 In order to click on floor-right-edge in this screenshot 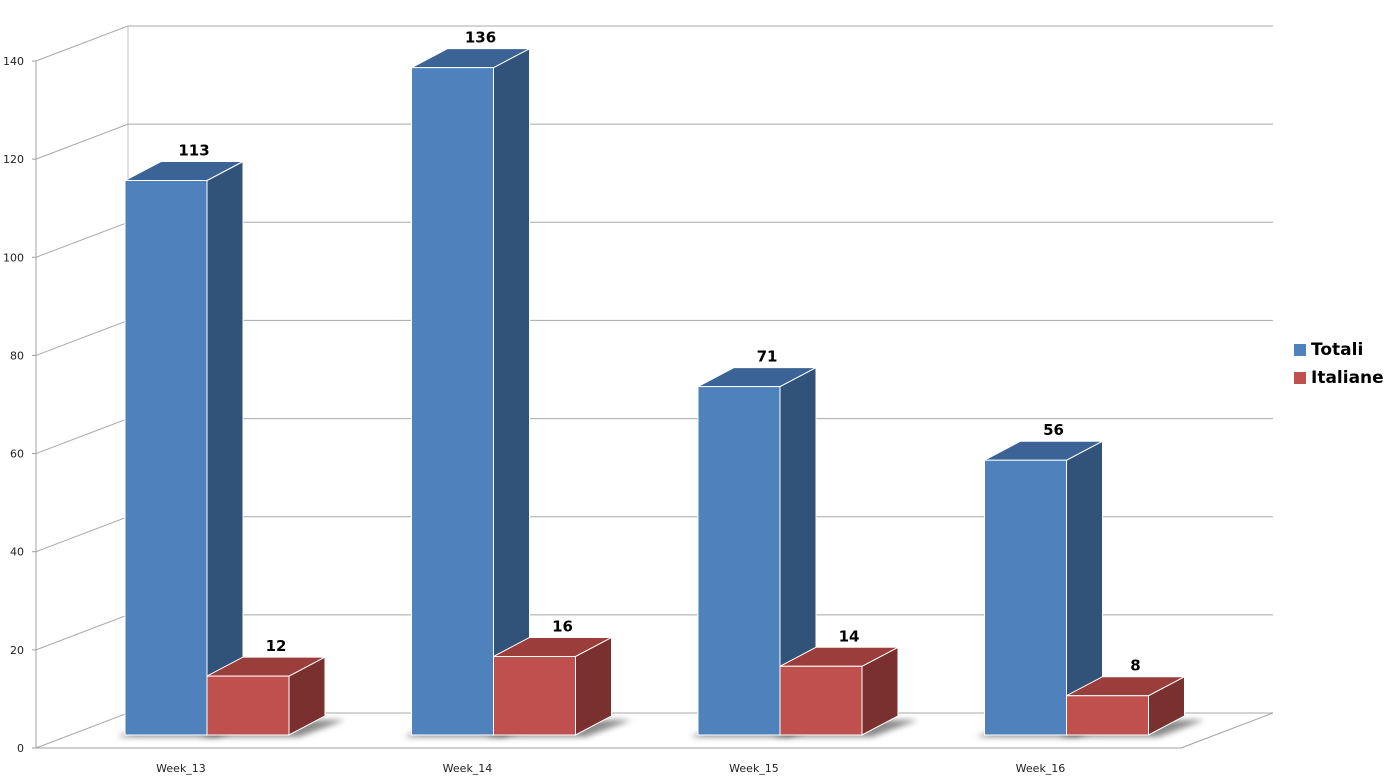, I will do `click(1227, 730)`.